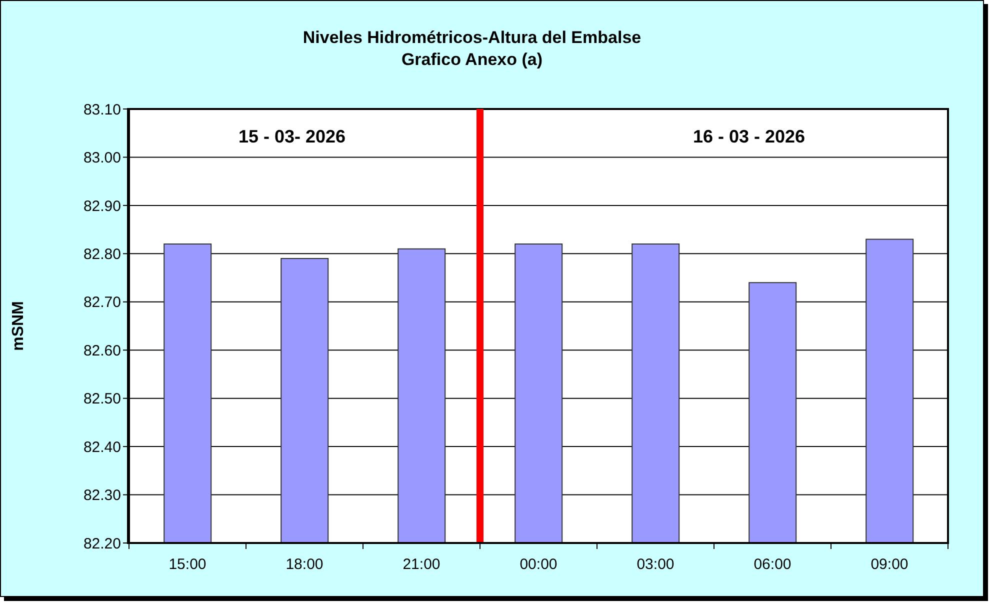 The image size is (989, 603). I want to click on annotation: 16 - 03 - 2026, so click(749, 137).